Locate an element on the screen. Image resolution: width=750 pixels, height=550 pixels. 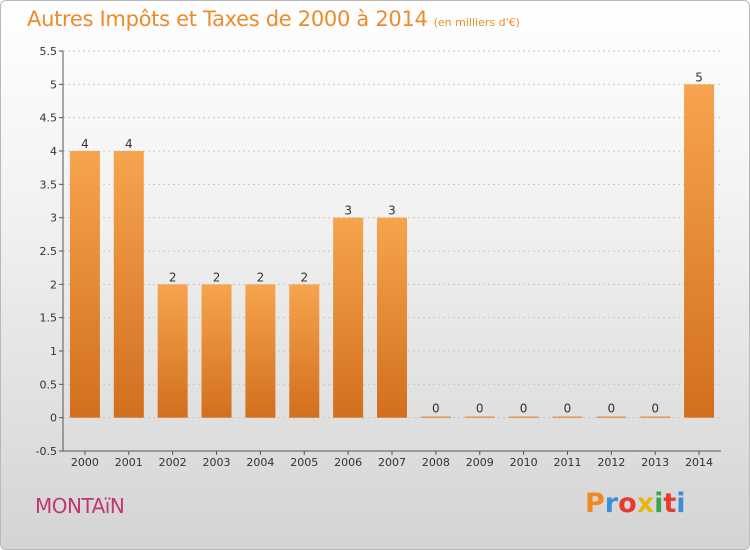
y-tick-label: 0.5 is located at coordinates (49, 384).